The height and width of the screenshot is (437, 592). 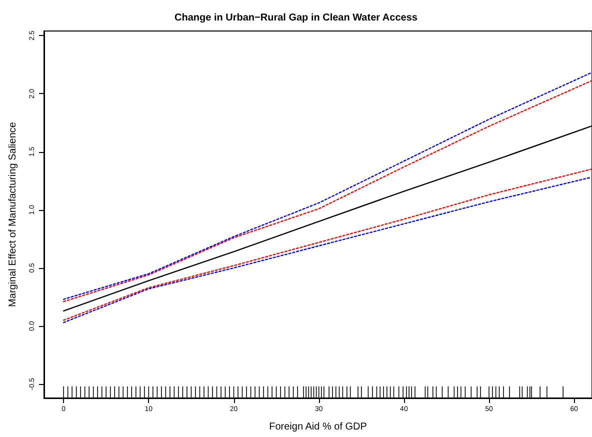 I want to click on y-axis-title: Marginal Effect of Manufacturing Salience, so click(x=13, y=214).